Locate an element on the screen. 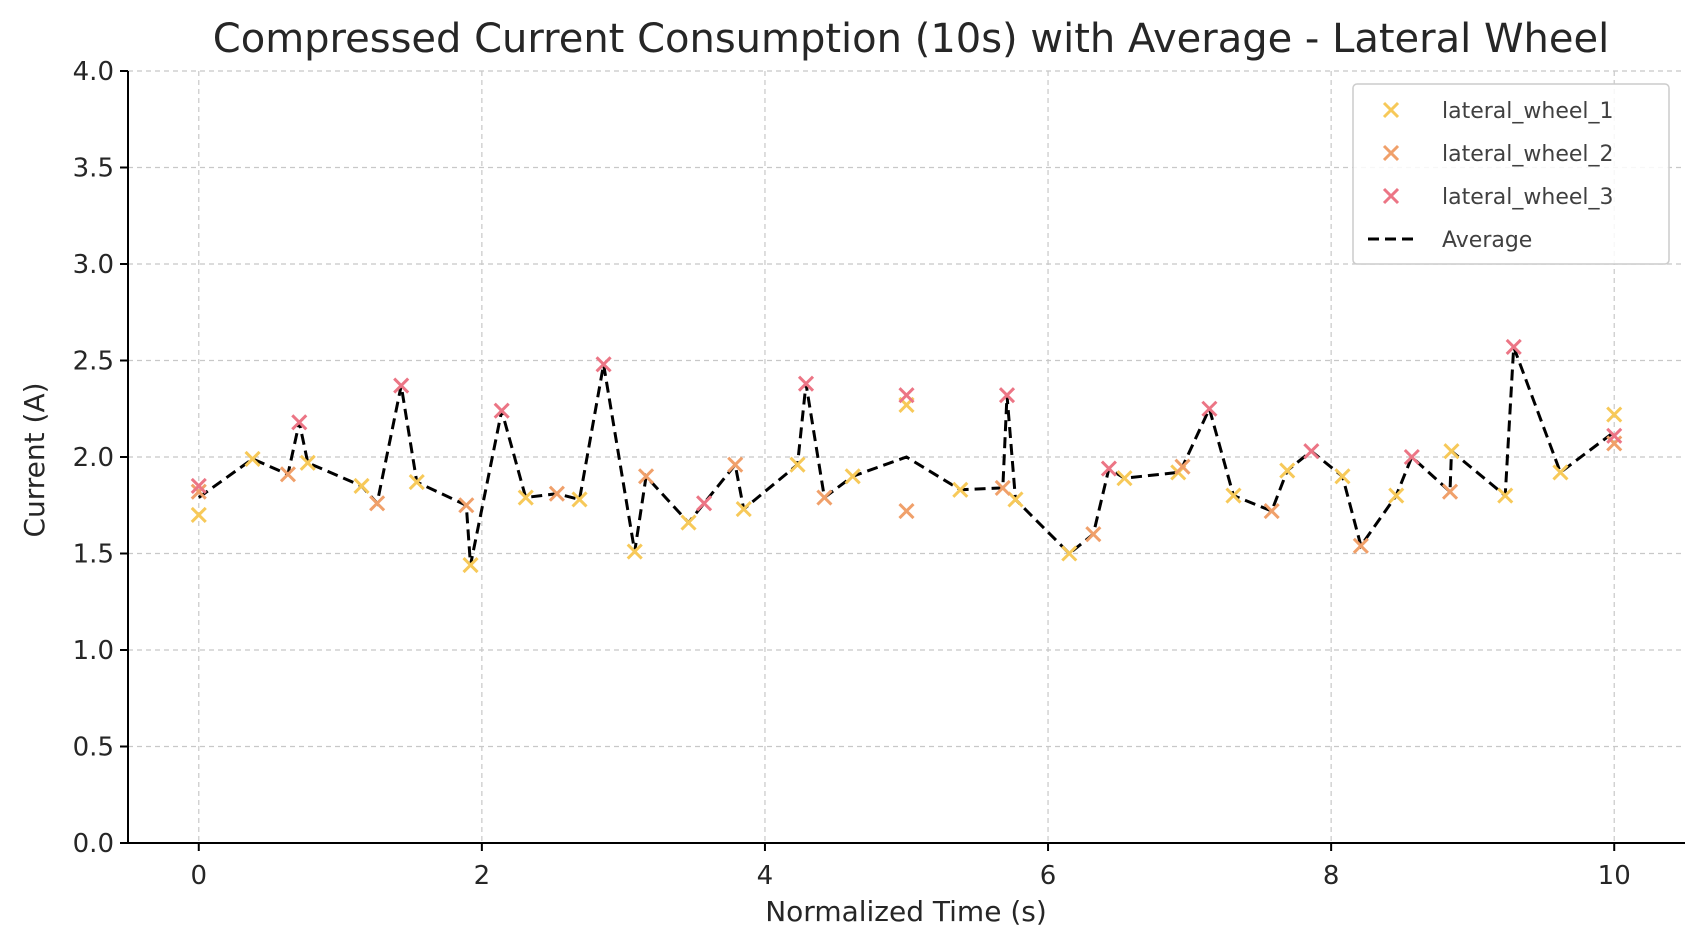 This screenshot has height=947, width=1698. legend-box is located at coordinates (1511, 174).